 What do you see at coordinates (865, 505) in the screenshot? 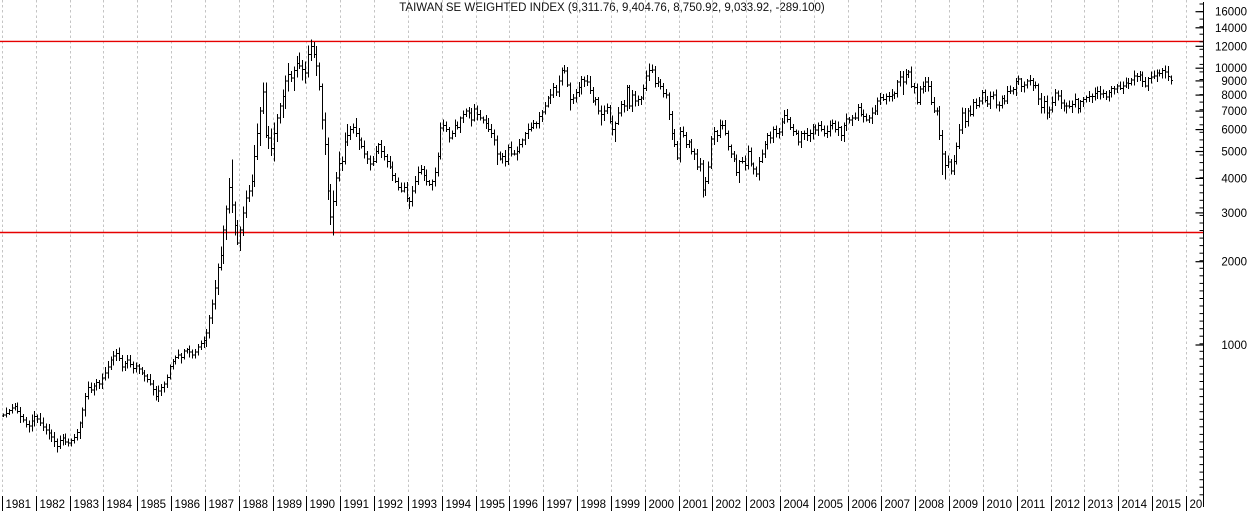
I see `x-axis-label: 2006` at bounding box center [865, 505].